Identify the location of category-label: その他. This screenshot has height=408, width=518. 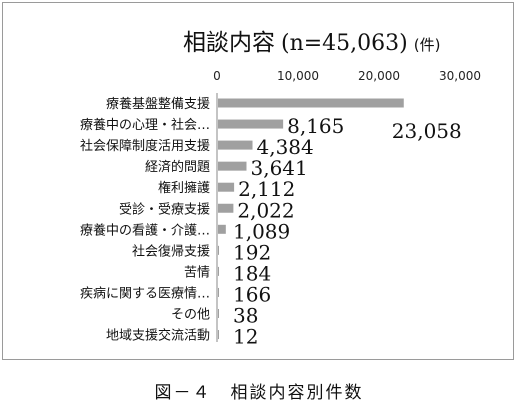
(190, 315).